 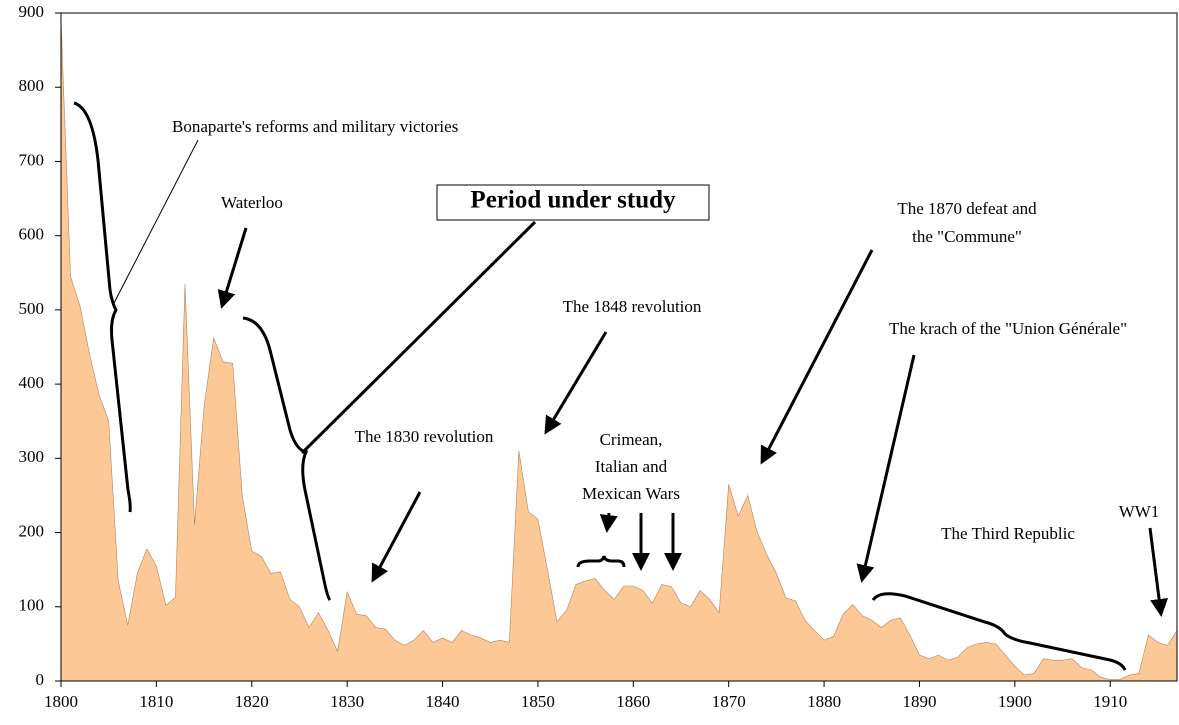 I want to click on annotation: The 1830 revolution, so click(x=424, y=436).